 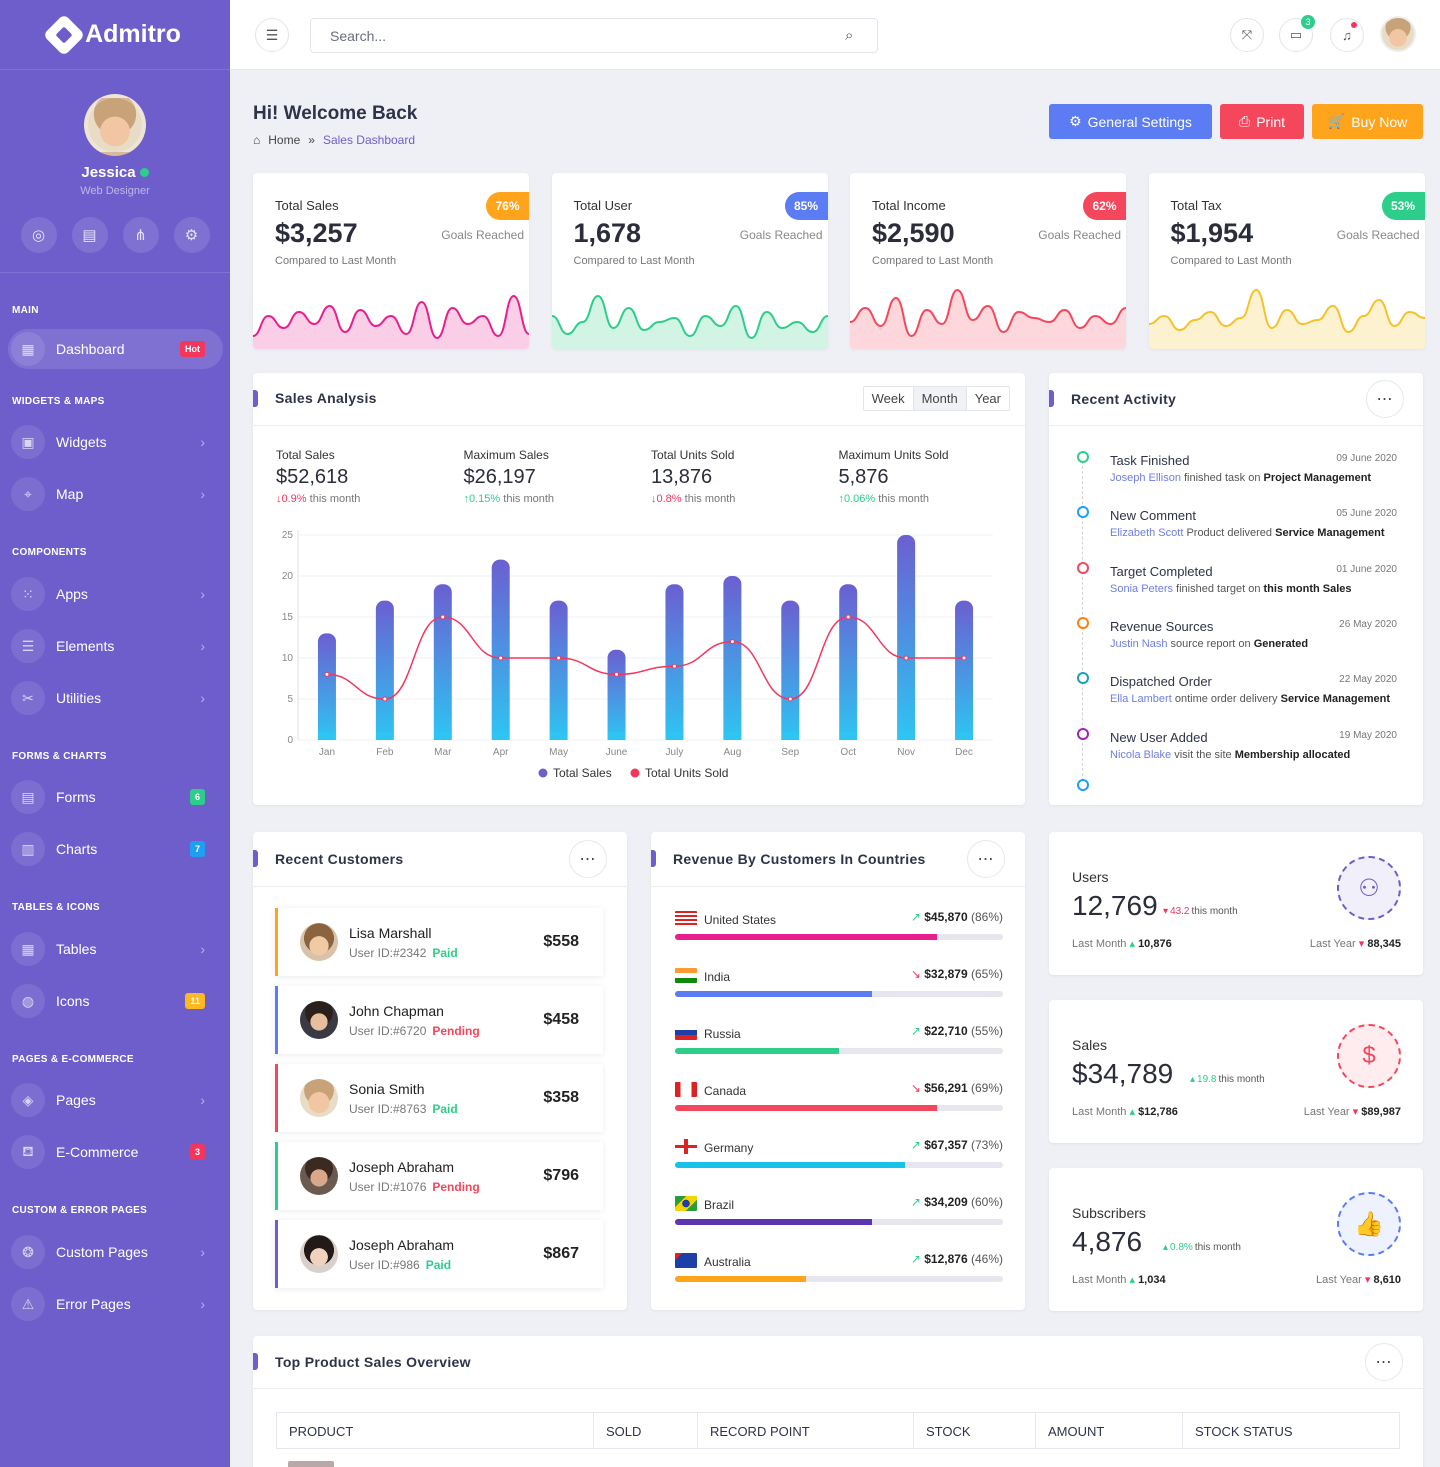 What do you see at coordinates (561, 1175) in the screenshot?
I see `customer-amount: $796` at bounding box center [561, 1175].